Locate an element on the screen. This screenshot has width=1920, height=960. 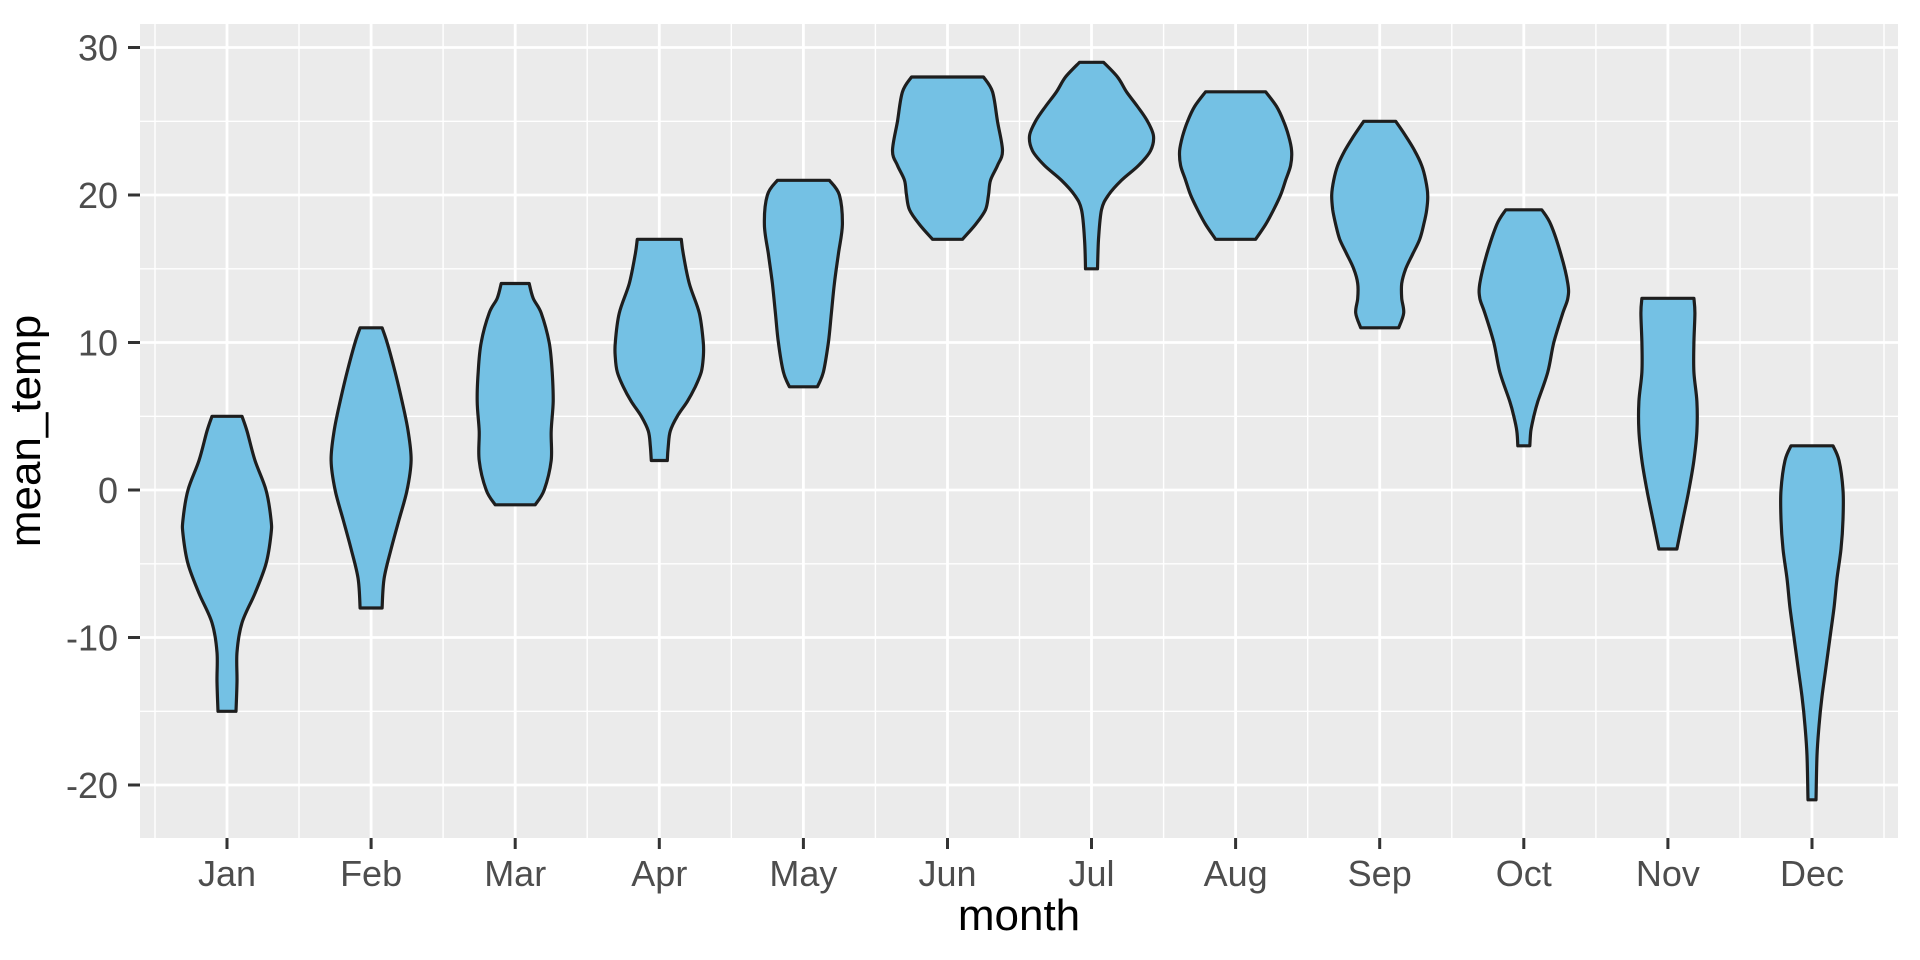
x-tick-label-sep: Sep is located at coordinates (1380, 873).